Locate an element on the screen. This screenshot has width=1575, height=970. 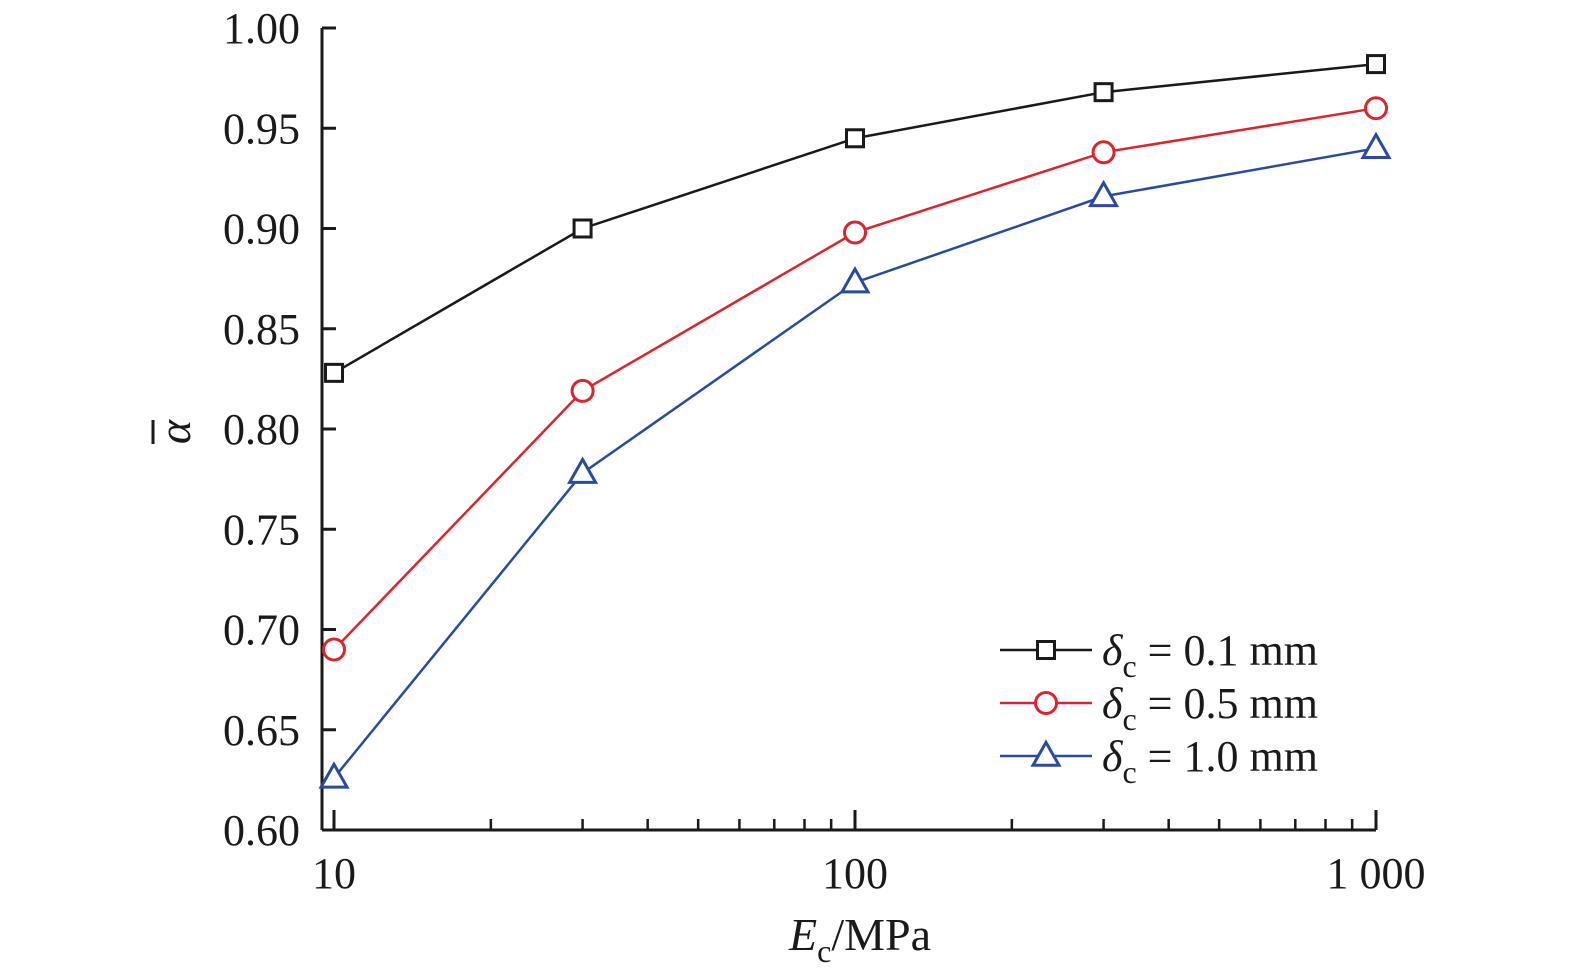
x-axis-title-main: E is located at coordinates (802, 934).